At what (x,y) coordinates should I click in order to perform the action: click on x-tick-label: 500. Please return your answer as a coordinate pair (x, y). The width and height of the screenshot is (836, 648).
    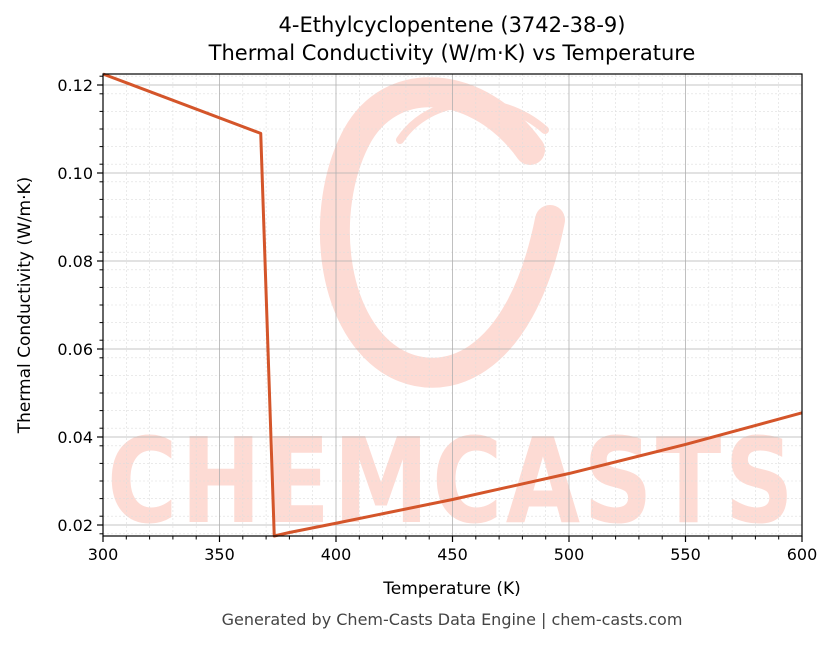
    Looking at the image, I should click on (569, 554).